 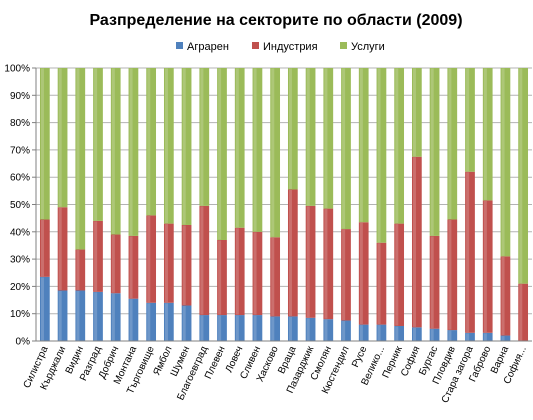 What do you see at coordinates (20, 287) in the screenshot?
I see `y-tick-label: 20%` at bounding box center [20, 287].